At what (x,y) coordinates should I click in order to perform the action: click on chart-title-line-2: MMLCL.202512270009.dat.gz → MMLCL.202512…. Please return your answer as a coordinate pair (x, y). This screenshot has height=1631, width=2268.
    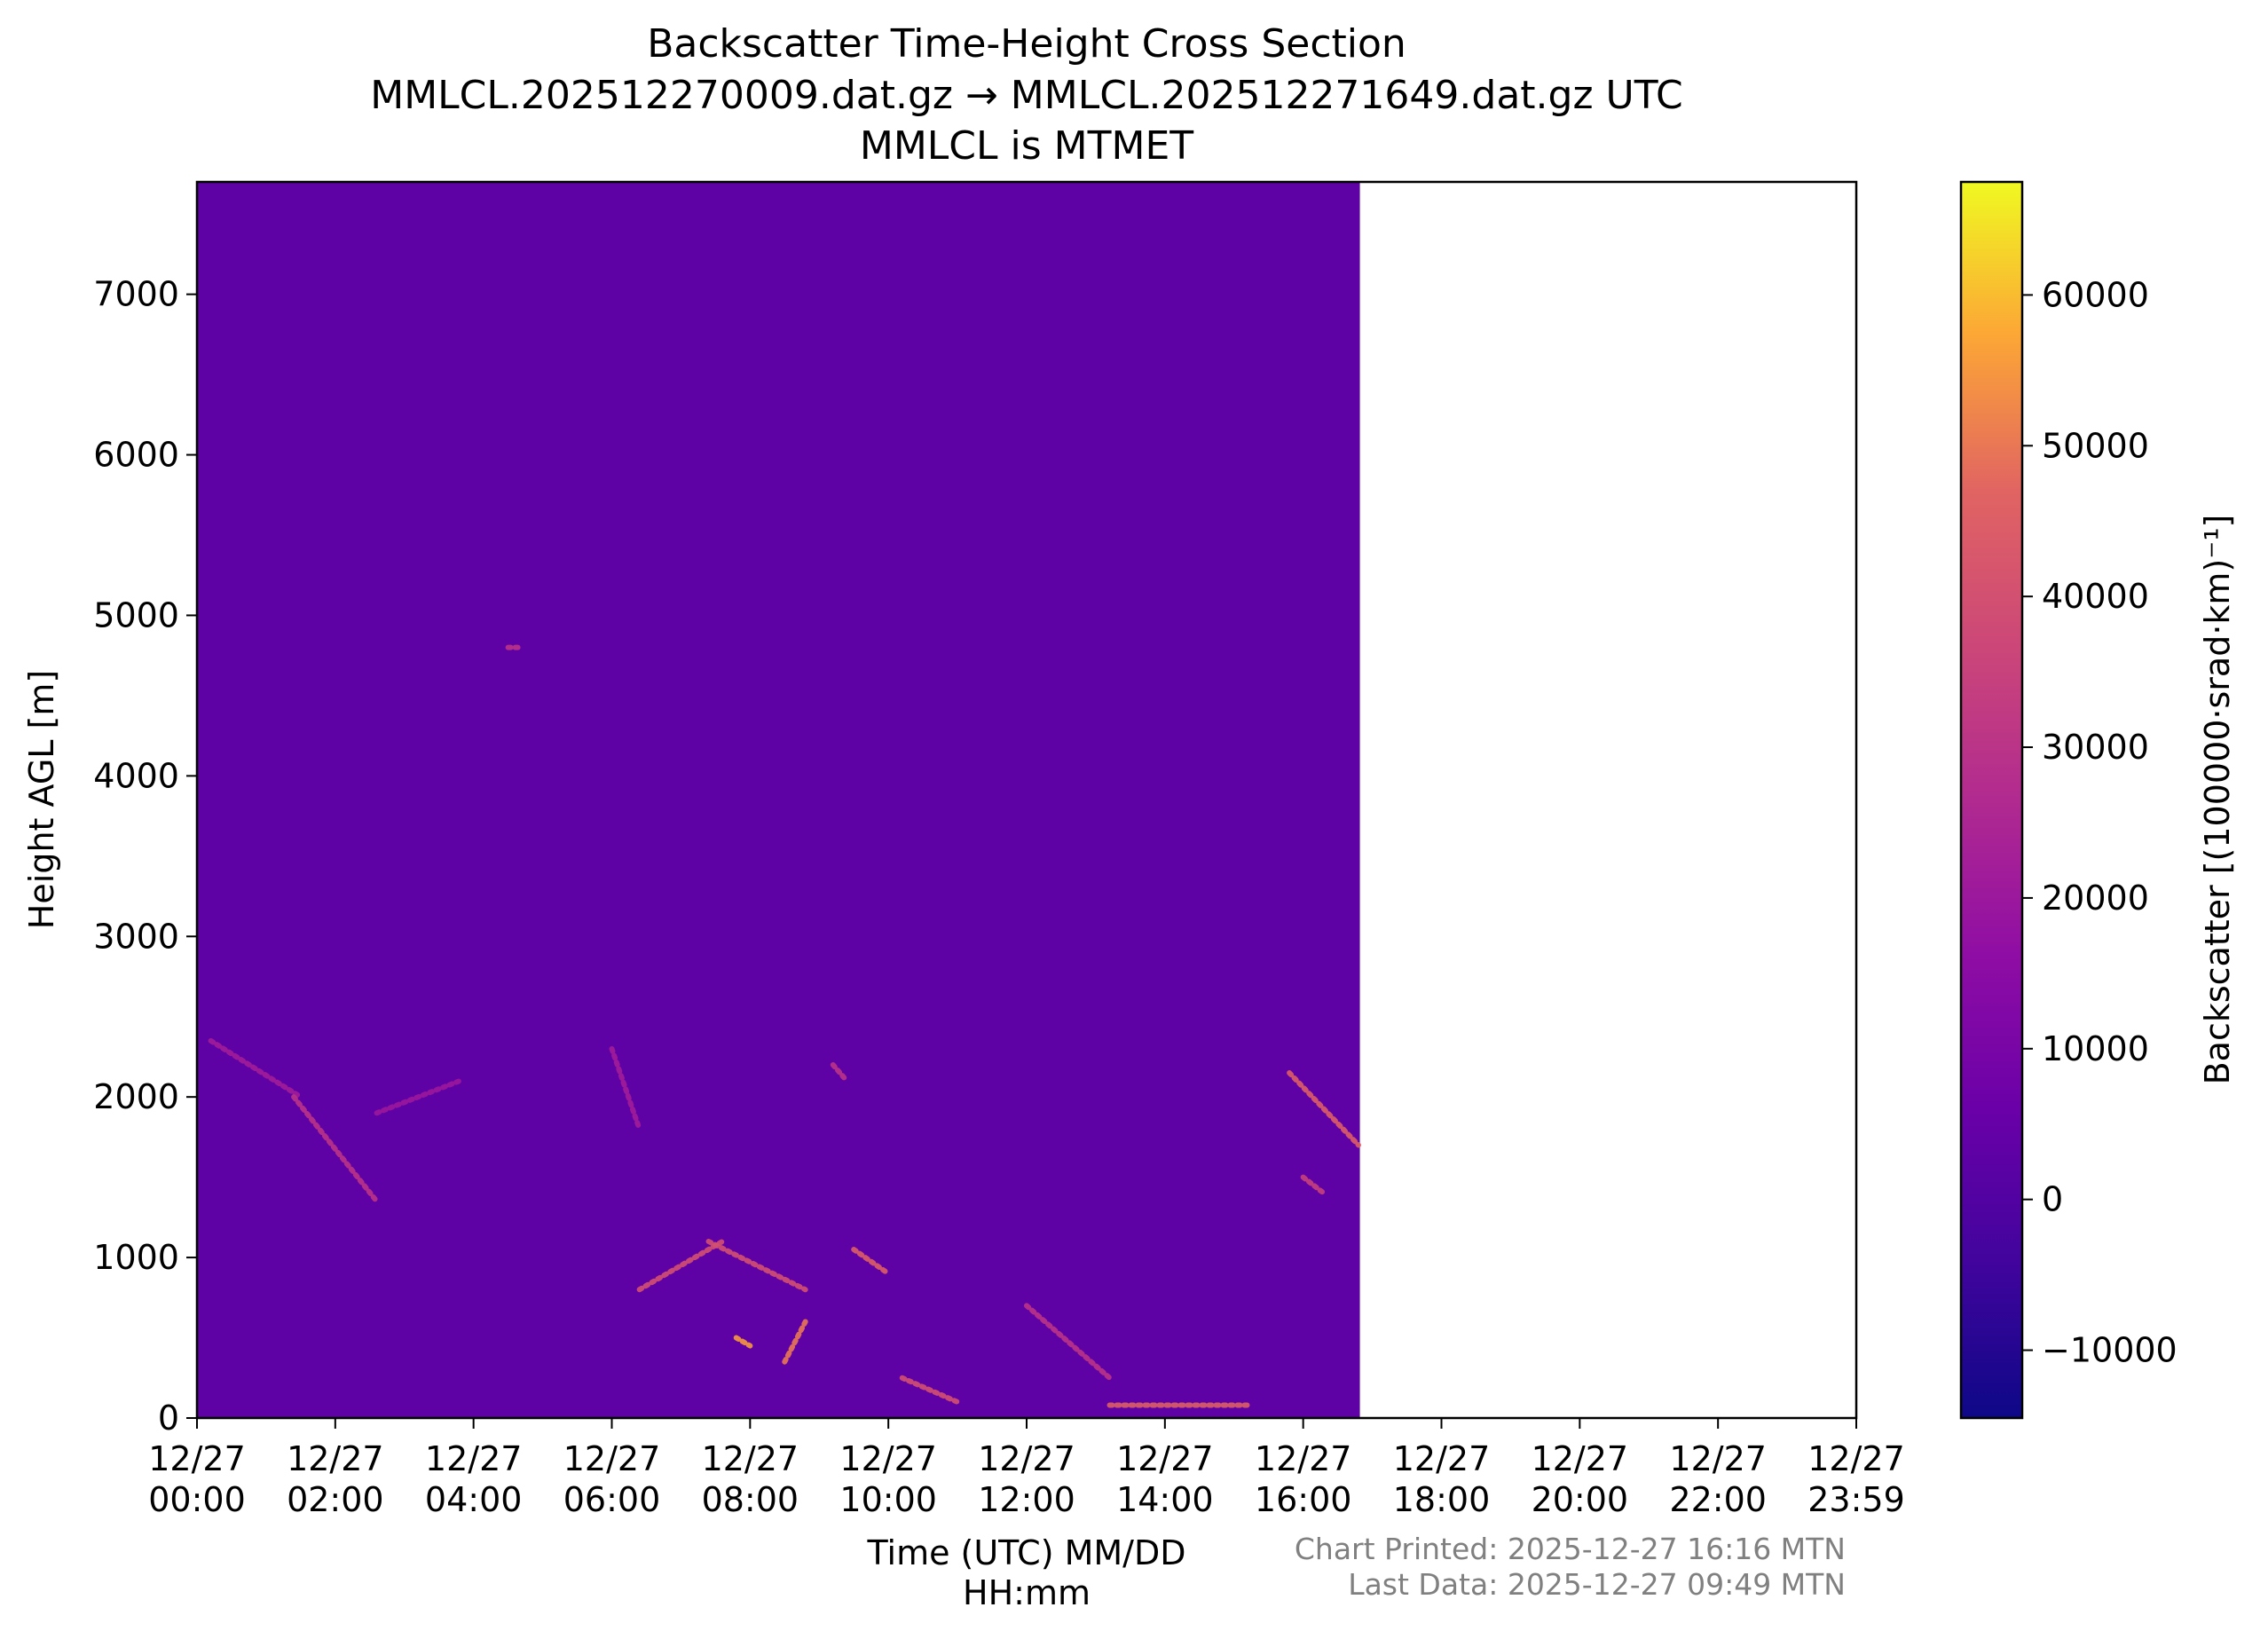
    Looking at the image, I should click on (1026, 96).